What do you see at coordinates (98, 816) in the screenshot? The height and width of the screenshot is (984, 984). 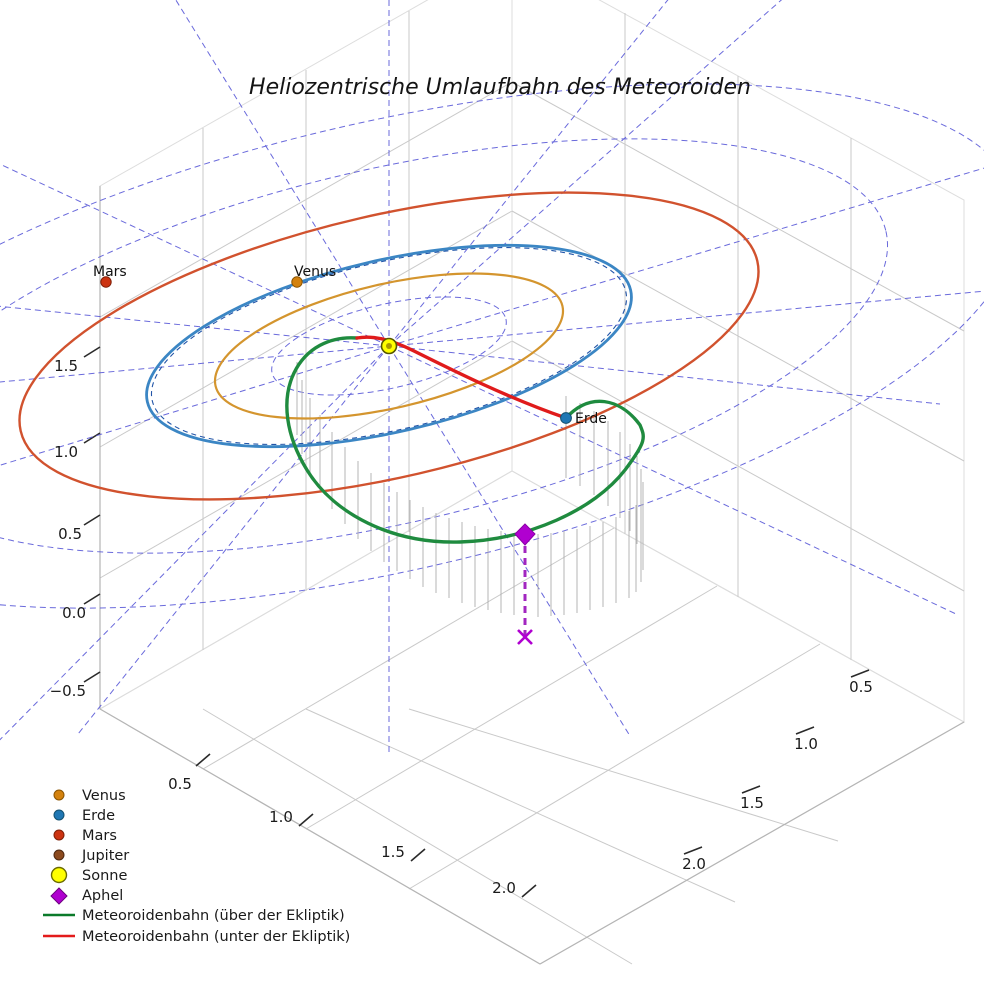 I see `legend-label-erde: Erde` at bounding box center [98, 816].